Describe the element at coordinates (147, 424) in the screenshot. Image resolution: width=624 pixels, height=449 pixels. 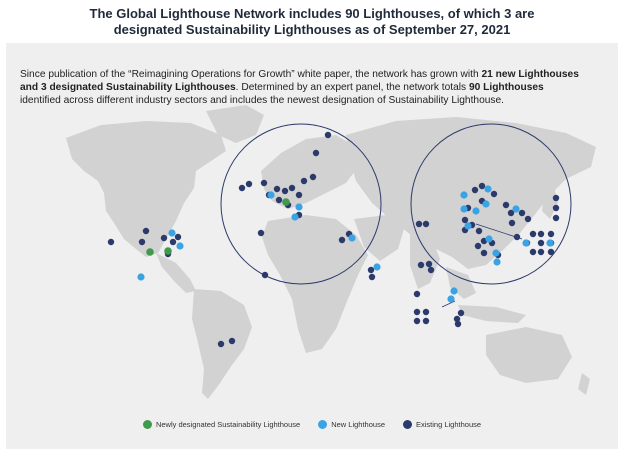
I see `green-dot-icon` at that location.